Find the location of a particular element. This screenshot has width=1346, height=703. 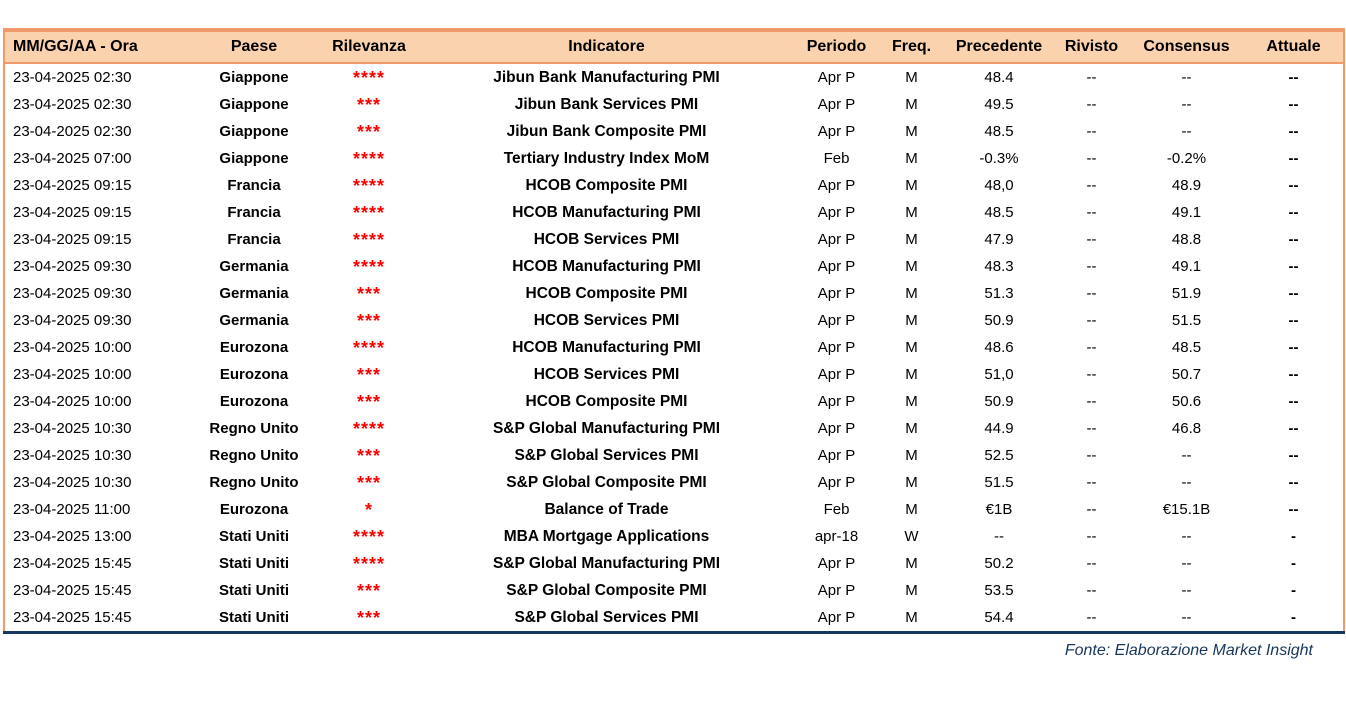

period-cell: apr-18 is located at coordinates (836, 536).